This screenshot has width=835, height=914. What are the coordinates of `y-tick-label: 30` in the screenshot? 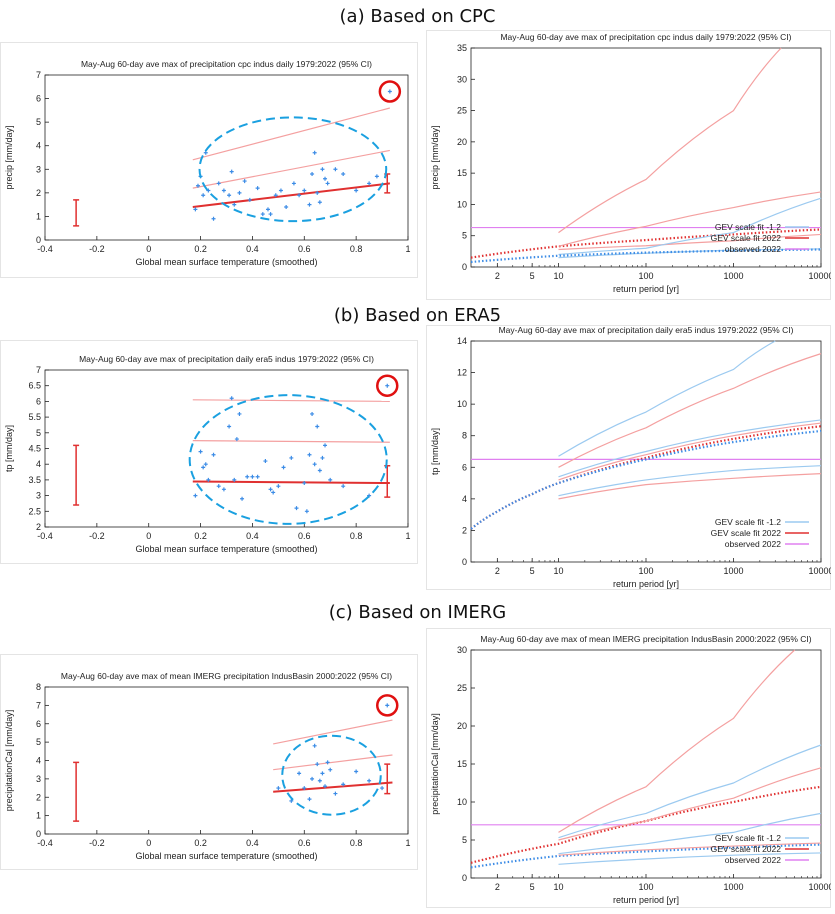 It's located at (462, 79).